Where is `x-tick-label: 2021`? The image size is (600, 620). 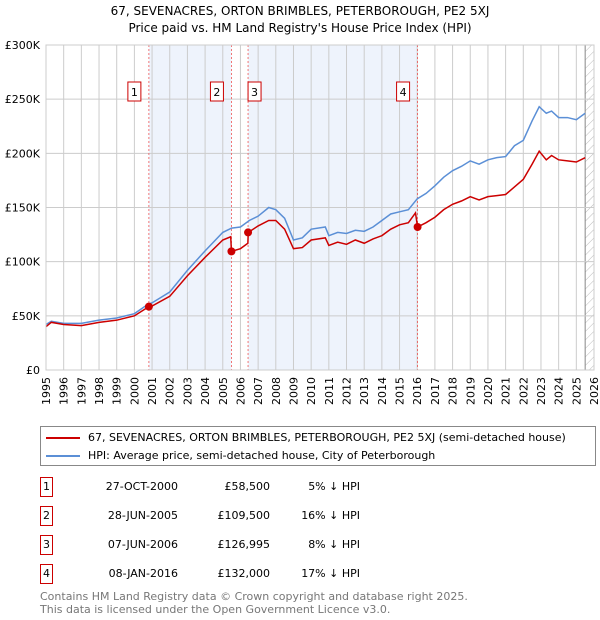 x-tick-label: 2021 is located at coordinates (506, 391).